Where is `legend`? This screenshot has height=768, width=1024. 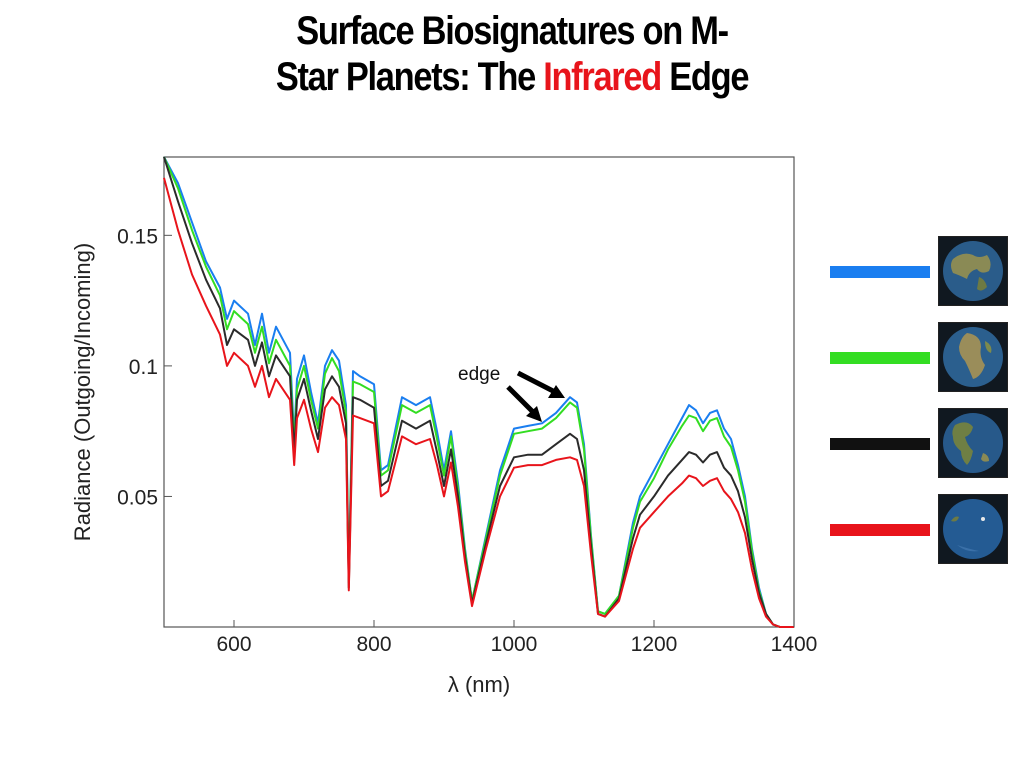
legend is located at coordinates (920, 403).